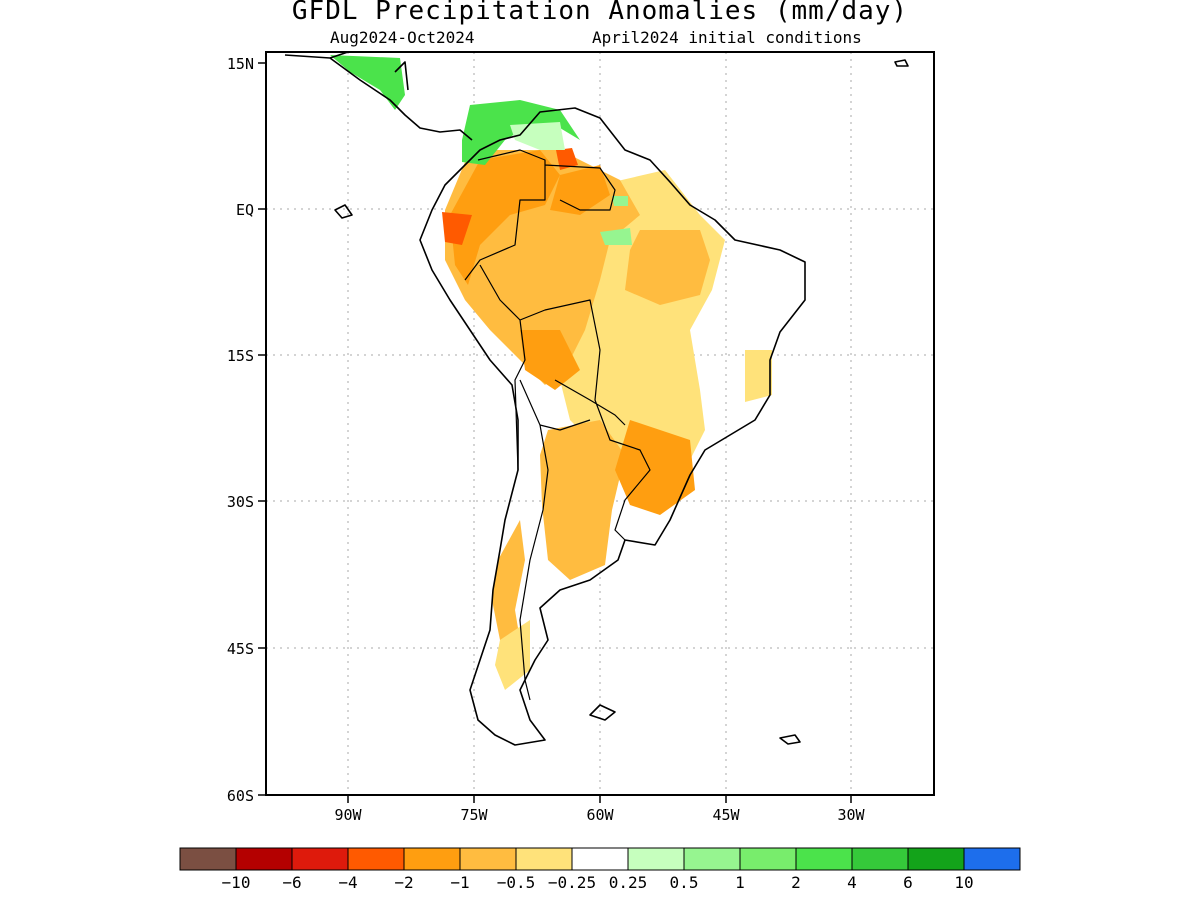 The height and width of the screenshot is (900, 1200). Describe the element at coordinates (403, 882) in the screenshot. I see `colorbar-label: −2` at that location.